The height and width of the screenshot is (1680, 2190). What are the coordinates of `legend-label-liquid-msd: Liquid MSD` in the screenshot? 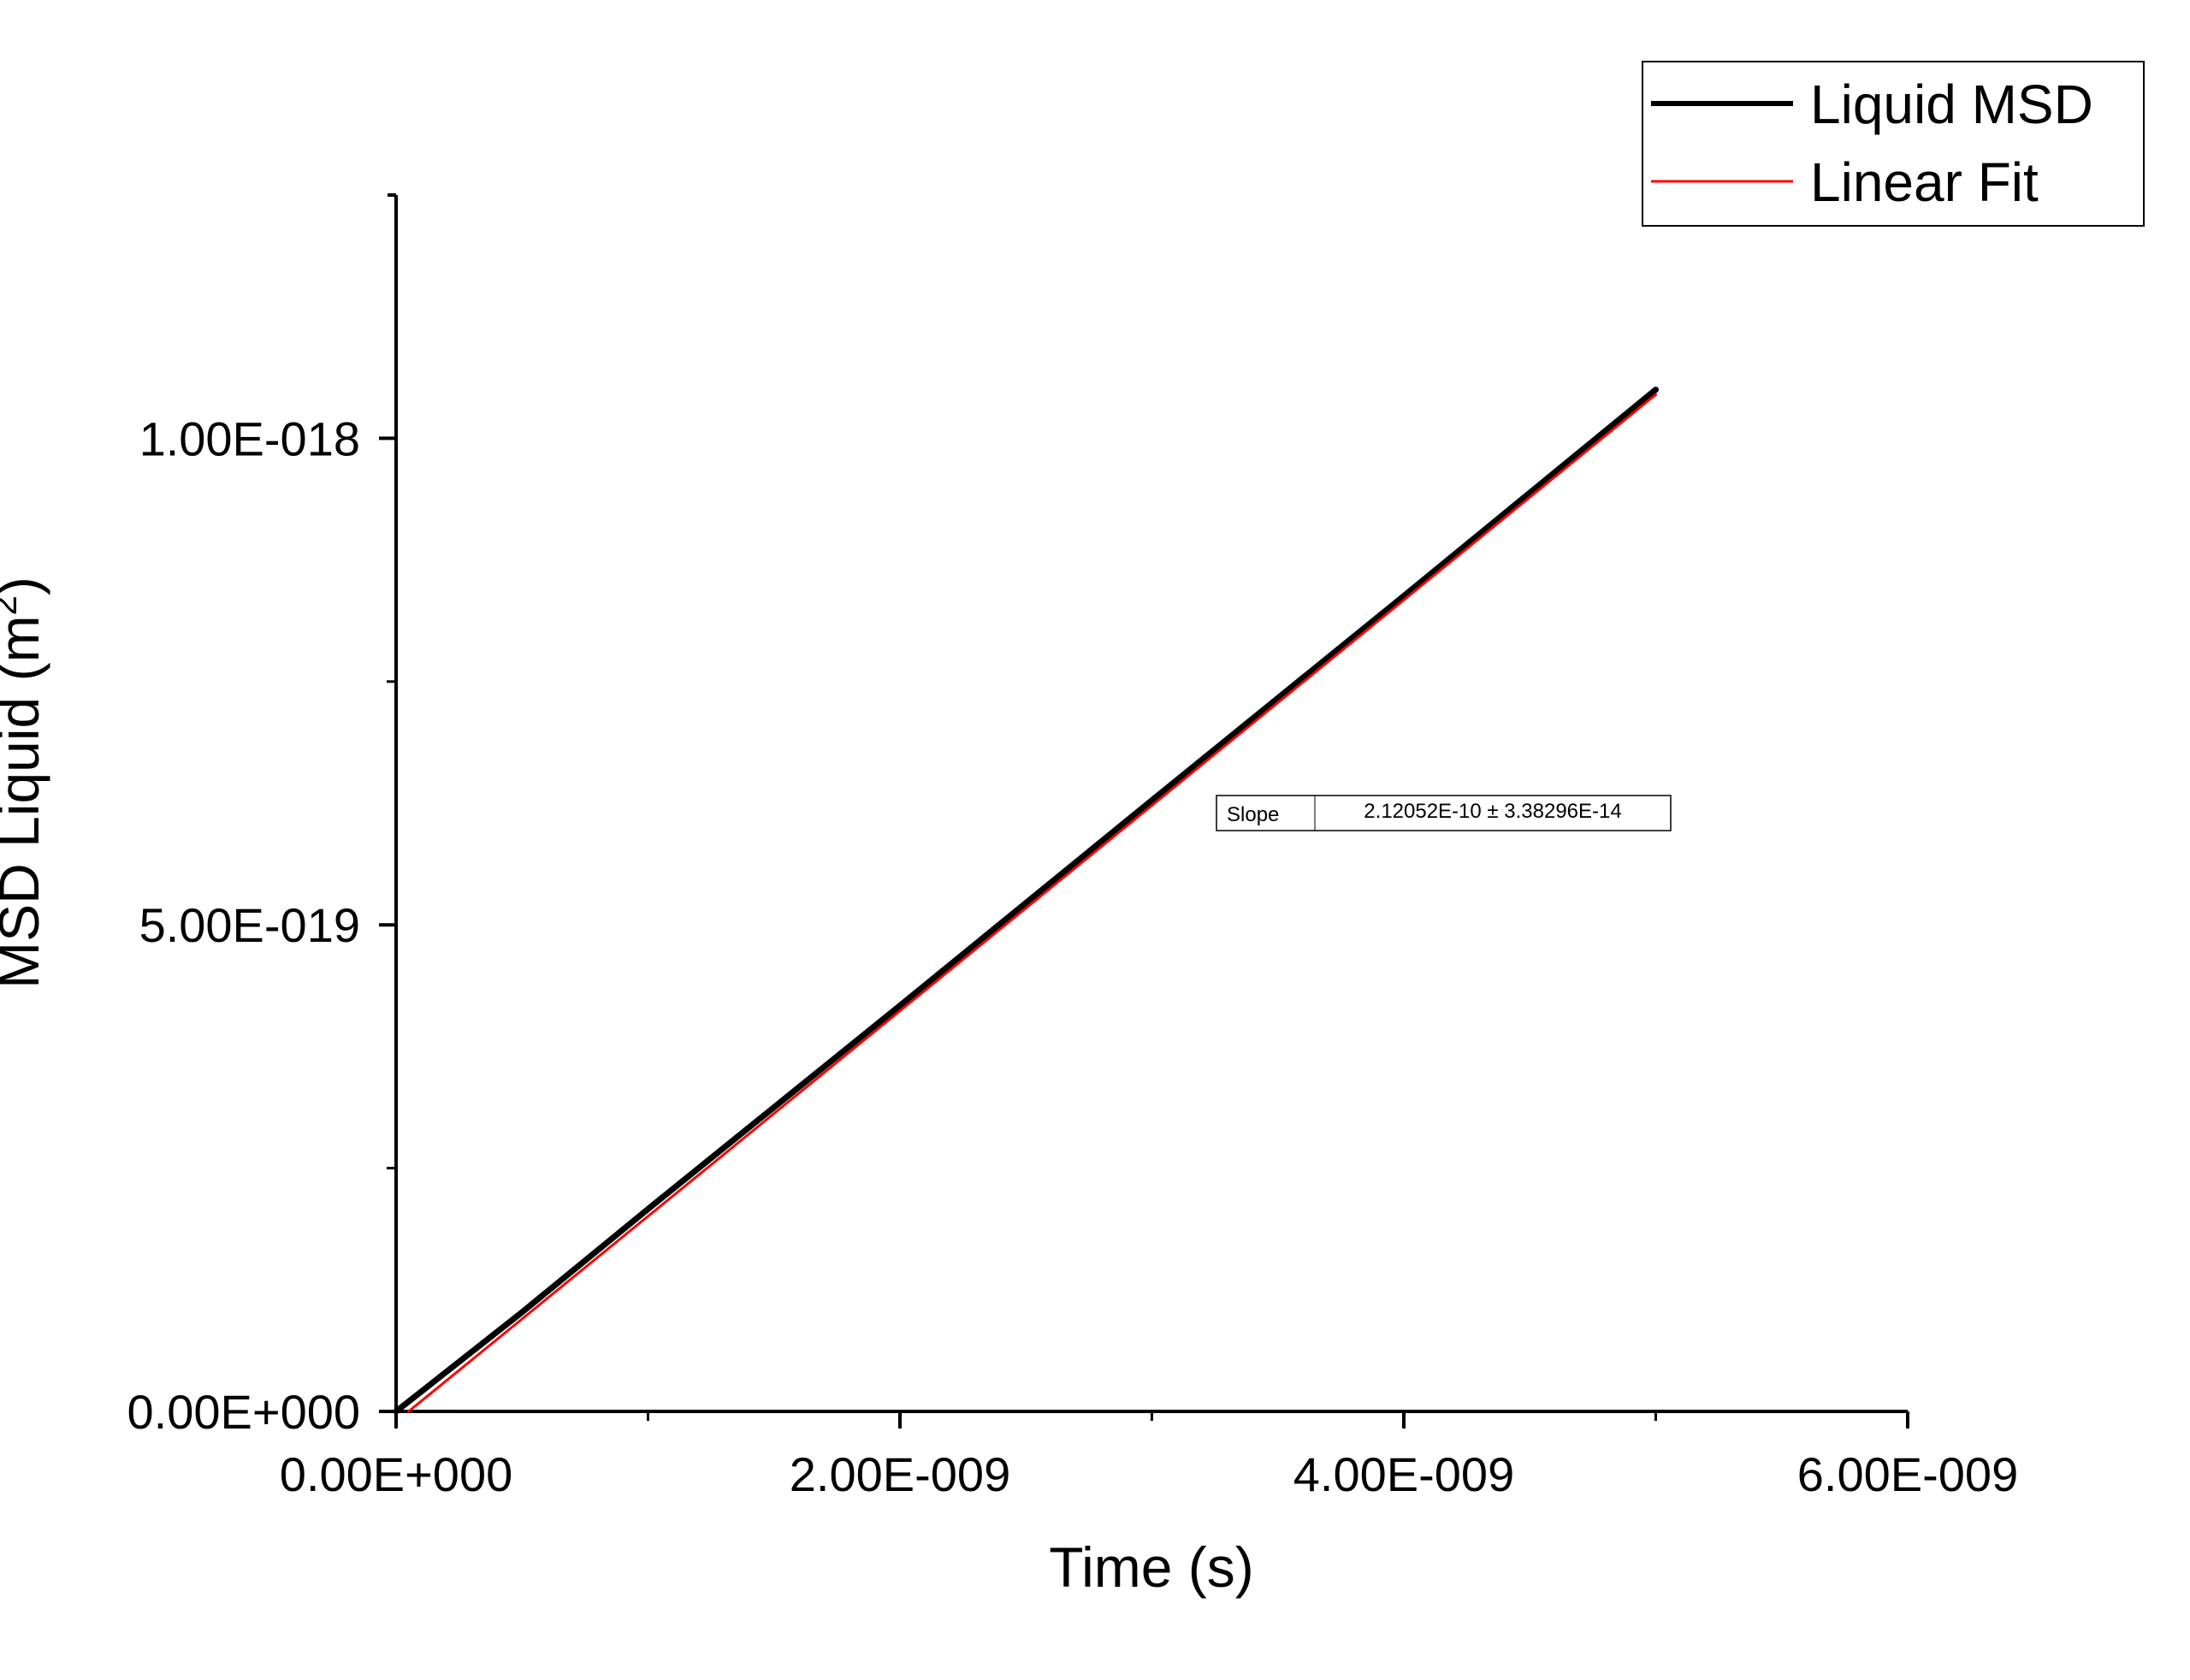 It's located at (1951, 105).